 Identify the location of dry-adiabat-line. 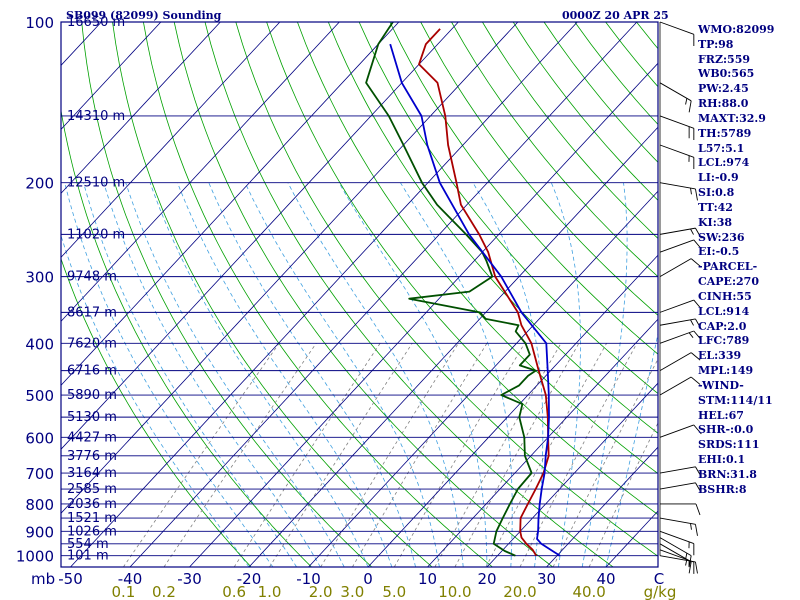
(539, 169).